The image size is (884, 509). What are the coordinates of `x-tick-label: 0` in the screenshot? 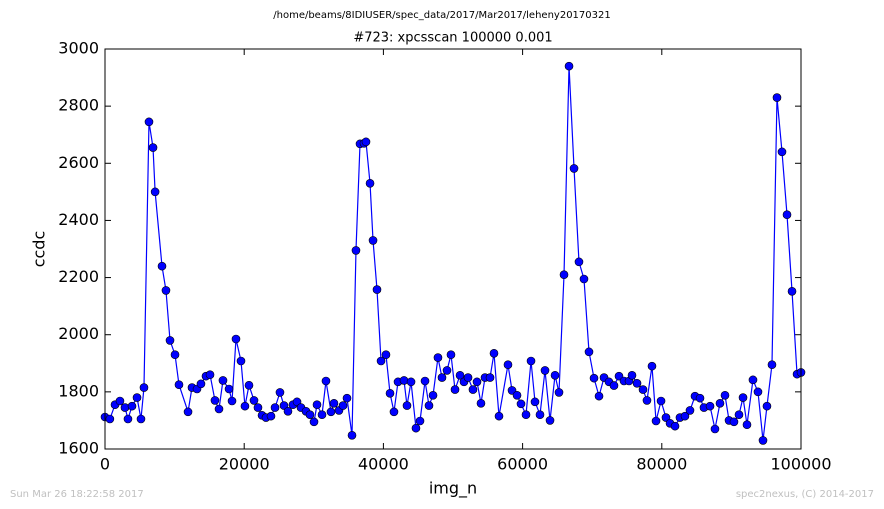 It's located at (105, 464).